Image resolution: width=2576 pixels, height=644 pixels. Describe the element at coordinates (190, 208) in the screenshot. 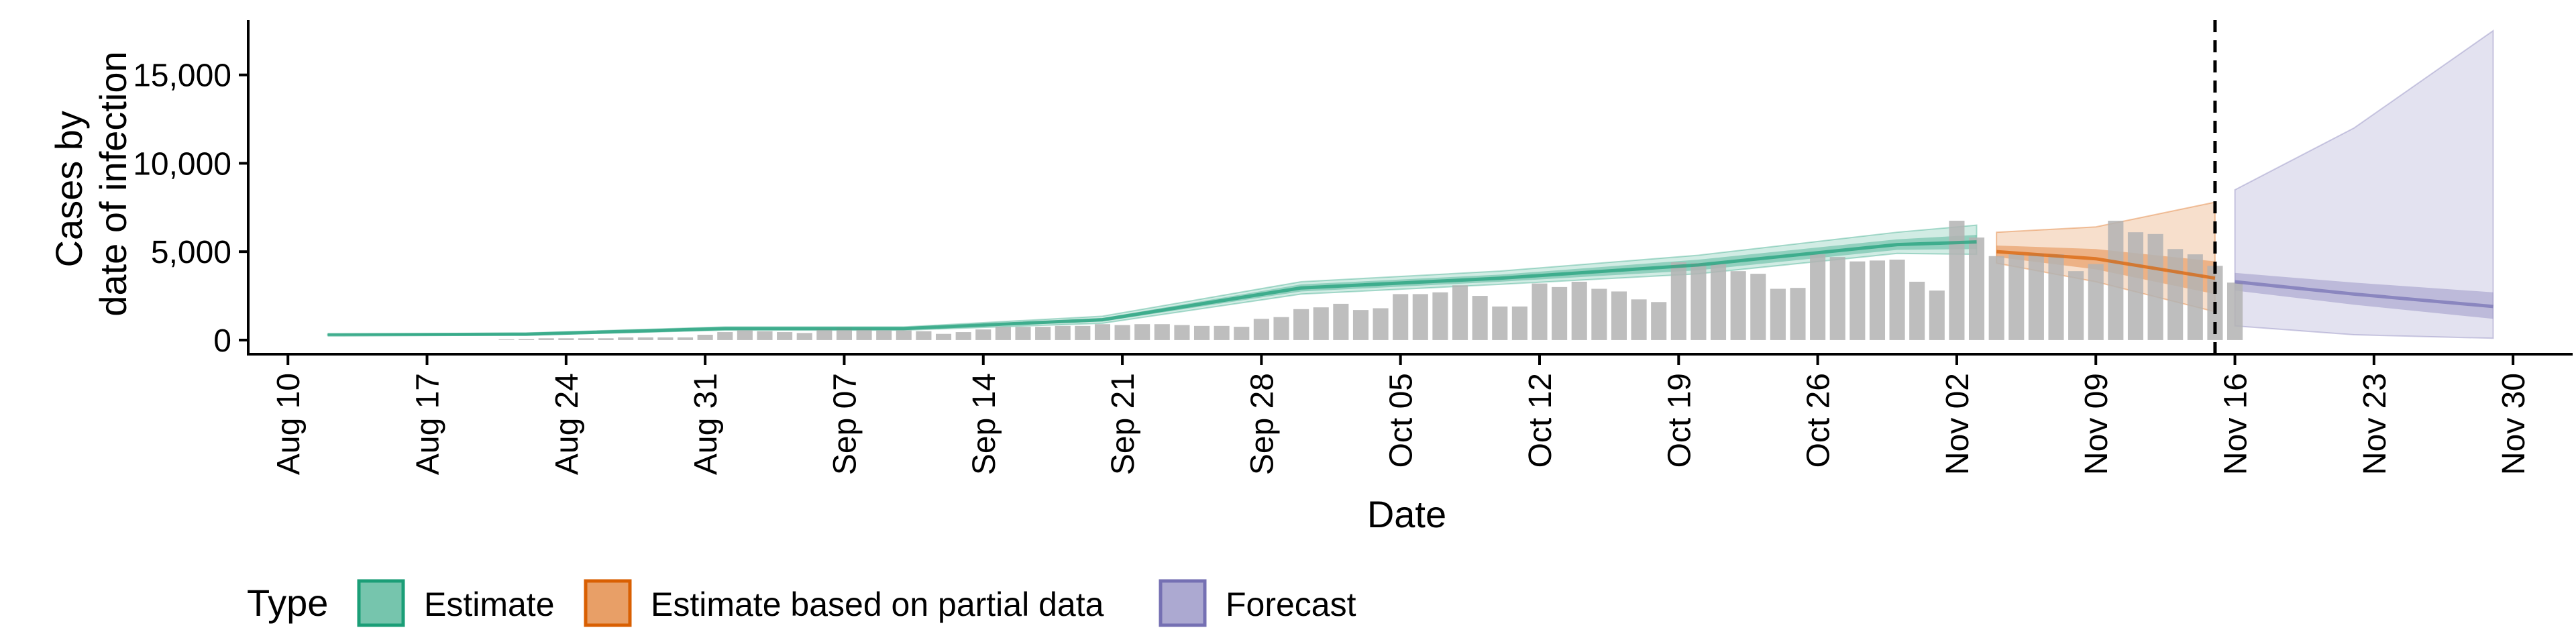

I see `y-ticks: 0 5,000 10,000 15,000` at that location.